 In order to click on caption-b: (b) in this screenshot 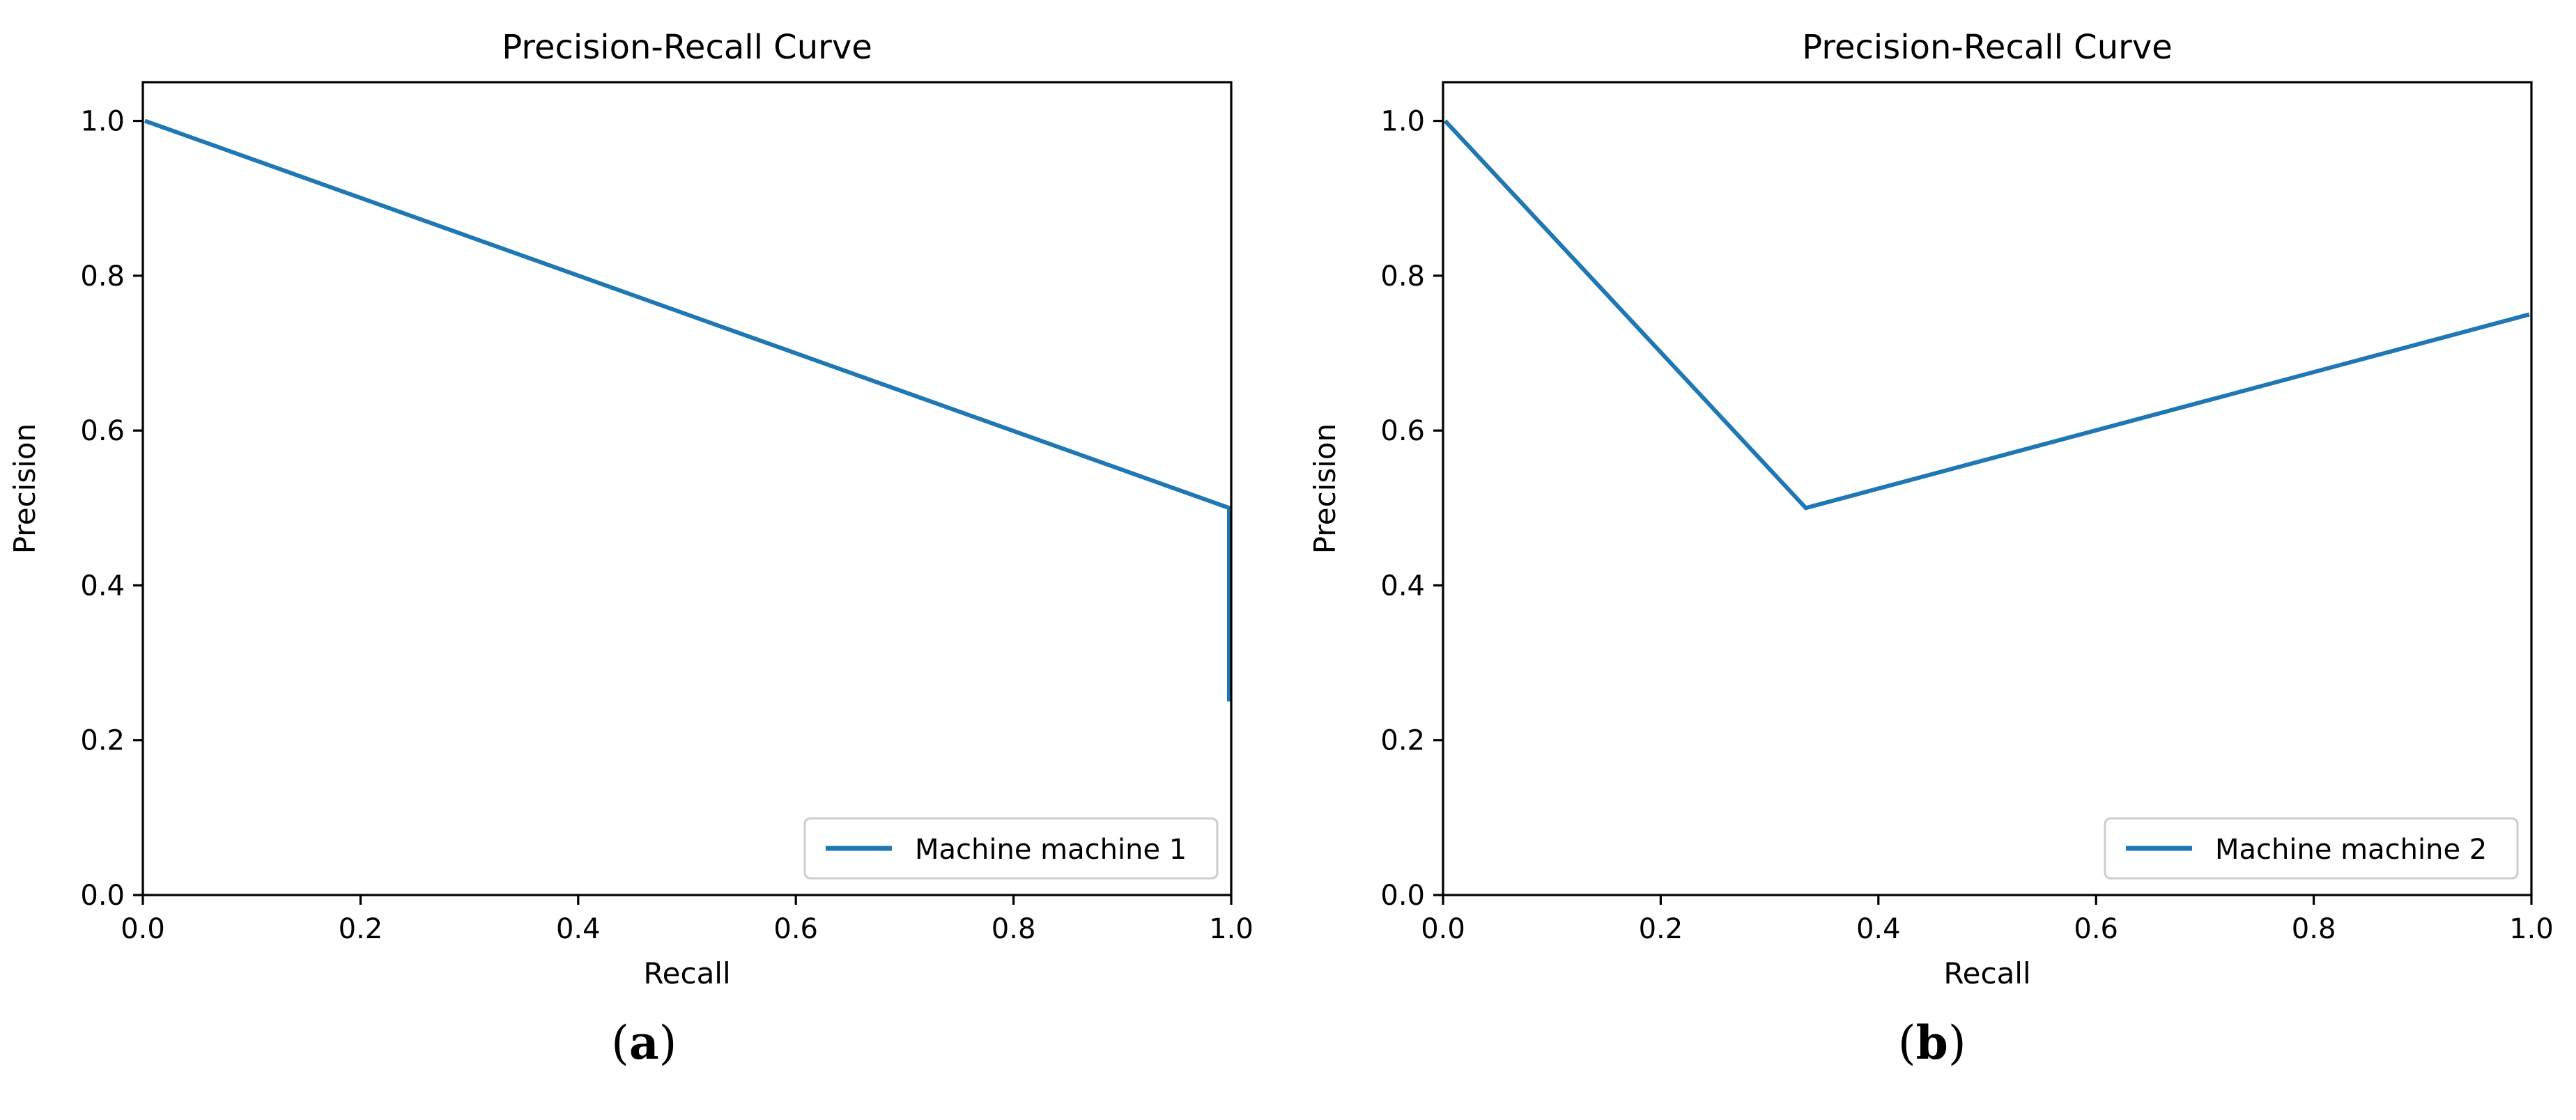, I will do `click(1932, 1058)`.